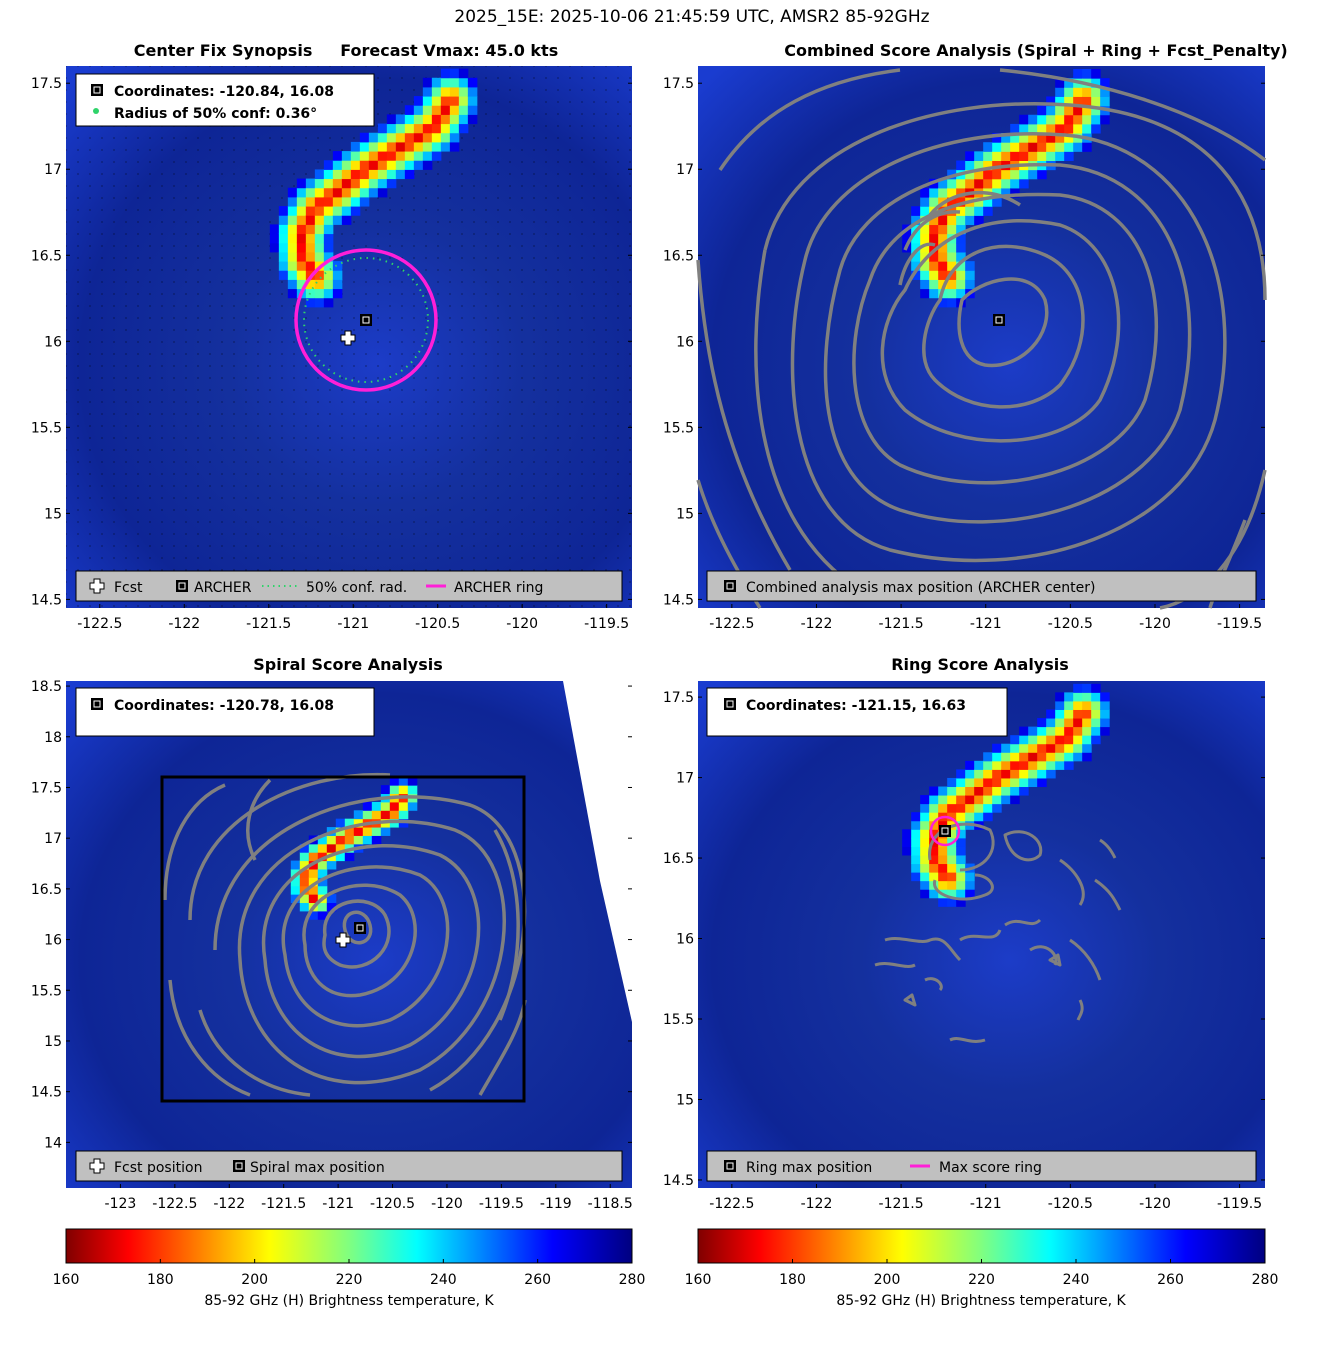 The width and height of the screenshot is (1317, 1350). Describe the element at coordinates (447, 1204) in the screenshot. I see `x-tick-label: -120` at that location.